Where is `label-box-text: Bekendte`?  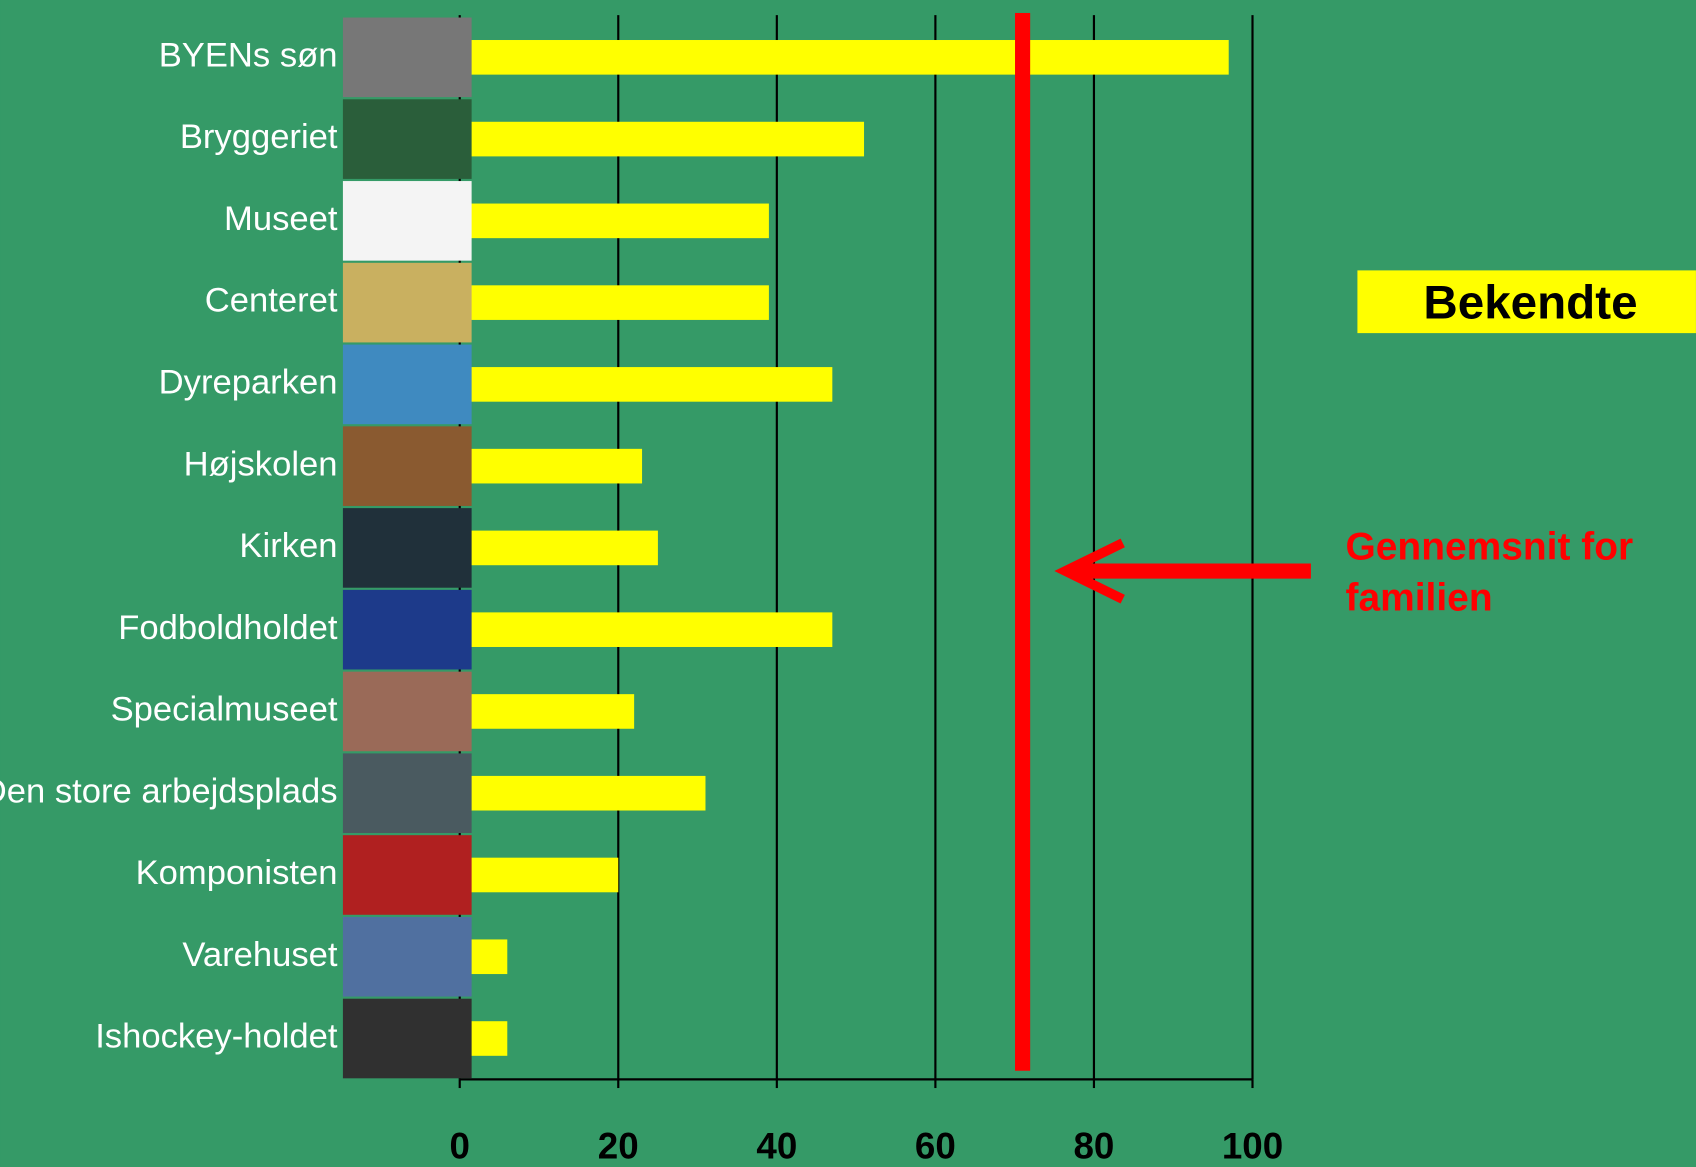 label-box-text: Bekendte is located at coordinates (1530, 303).